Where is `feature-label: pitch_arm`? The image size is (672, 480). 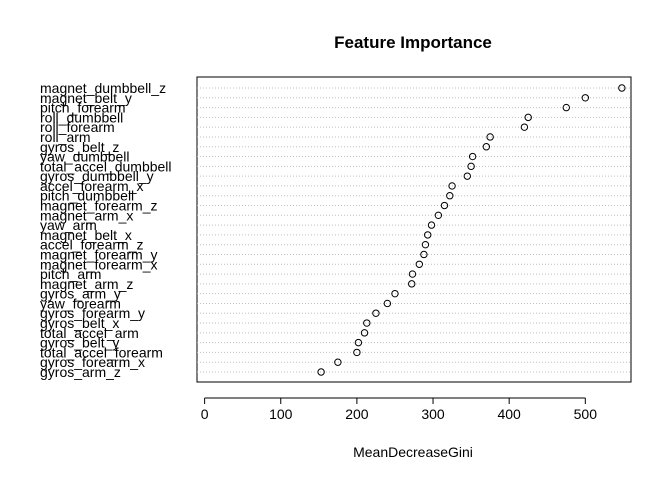 feature-label: pitch_arm is located at coordinates (70, 274).